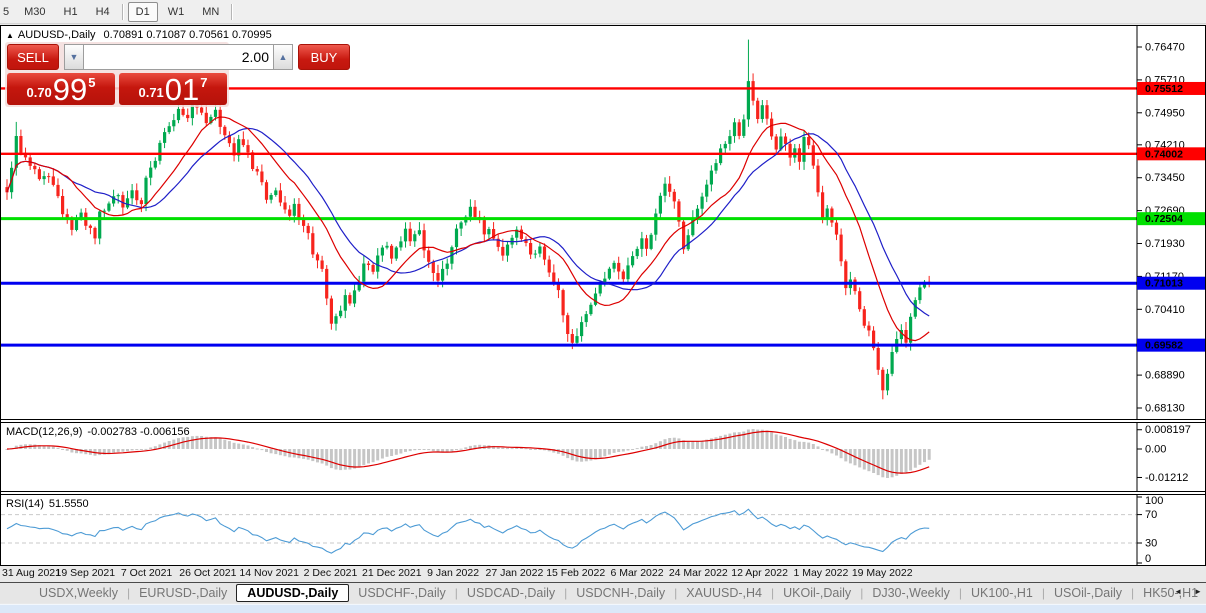 Image resolution: width=1206 pixels, height=613 pixels. I want to click on timeframe-button-w1: W1, so click(176, 11).